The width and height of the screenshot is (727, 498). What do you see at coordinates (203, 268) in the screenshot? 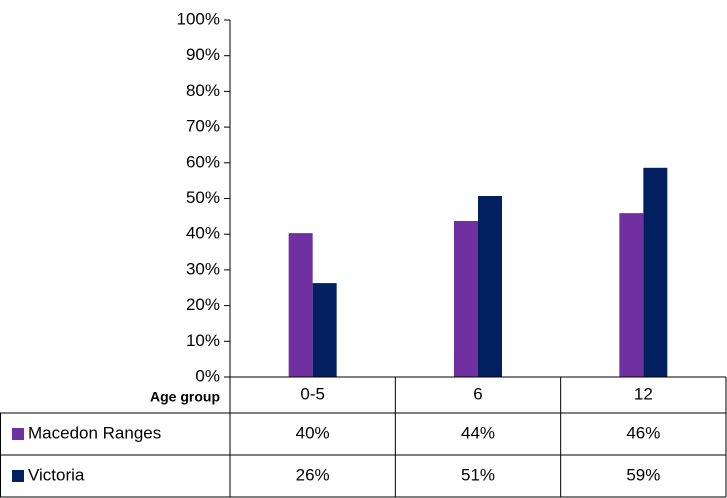
I see `y-tick-label: 30%` at bounding box center [203, 268].